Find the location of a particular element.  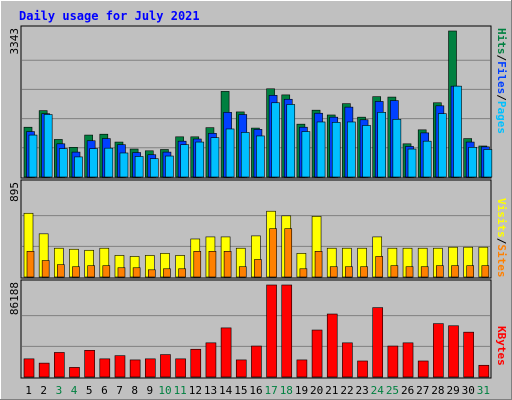

day-label: 27 is located at coordinates (422, 390).